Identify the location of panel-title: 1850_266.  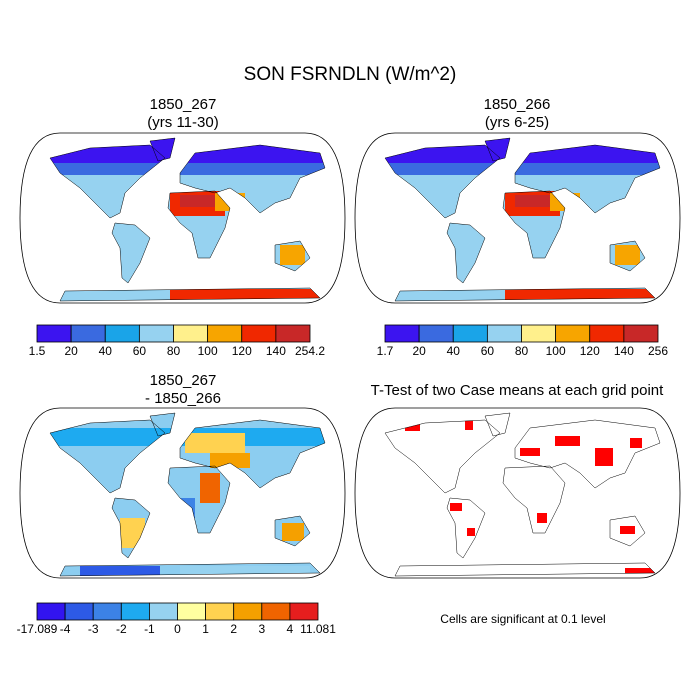
(517, 104).